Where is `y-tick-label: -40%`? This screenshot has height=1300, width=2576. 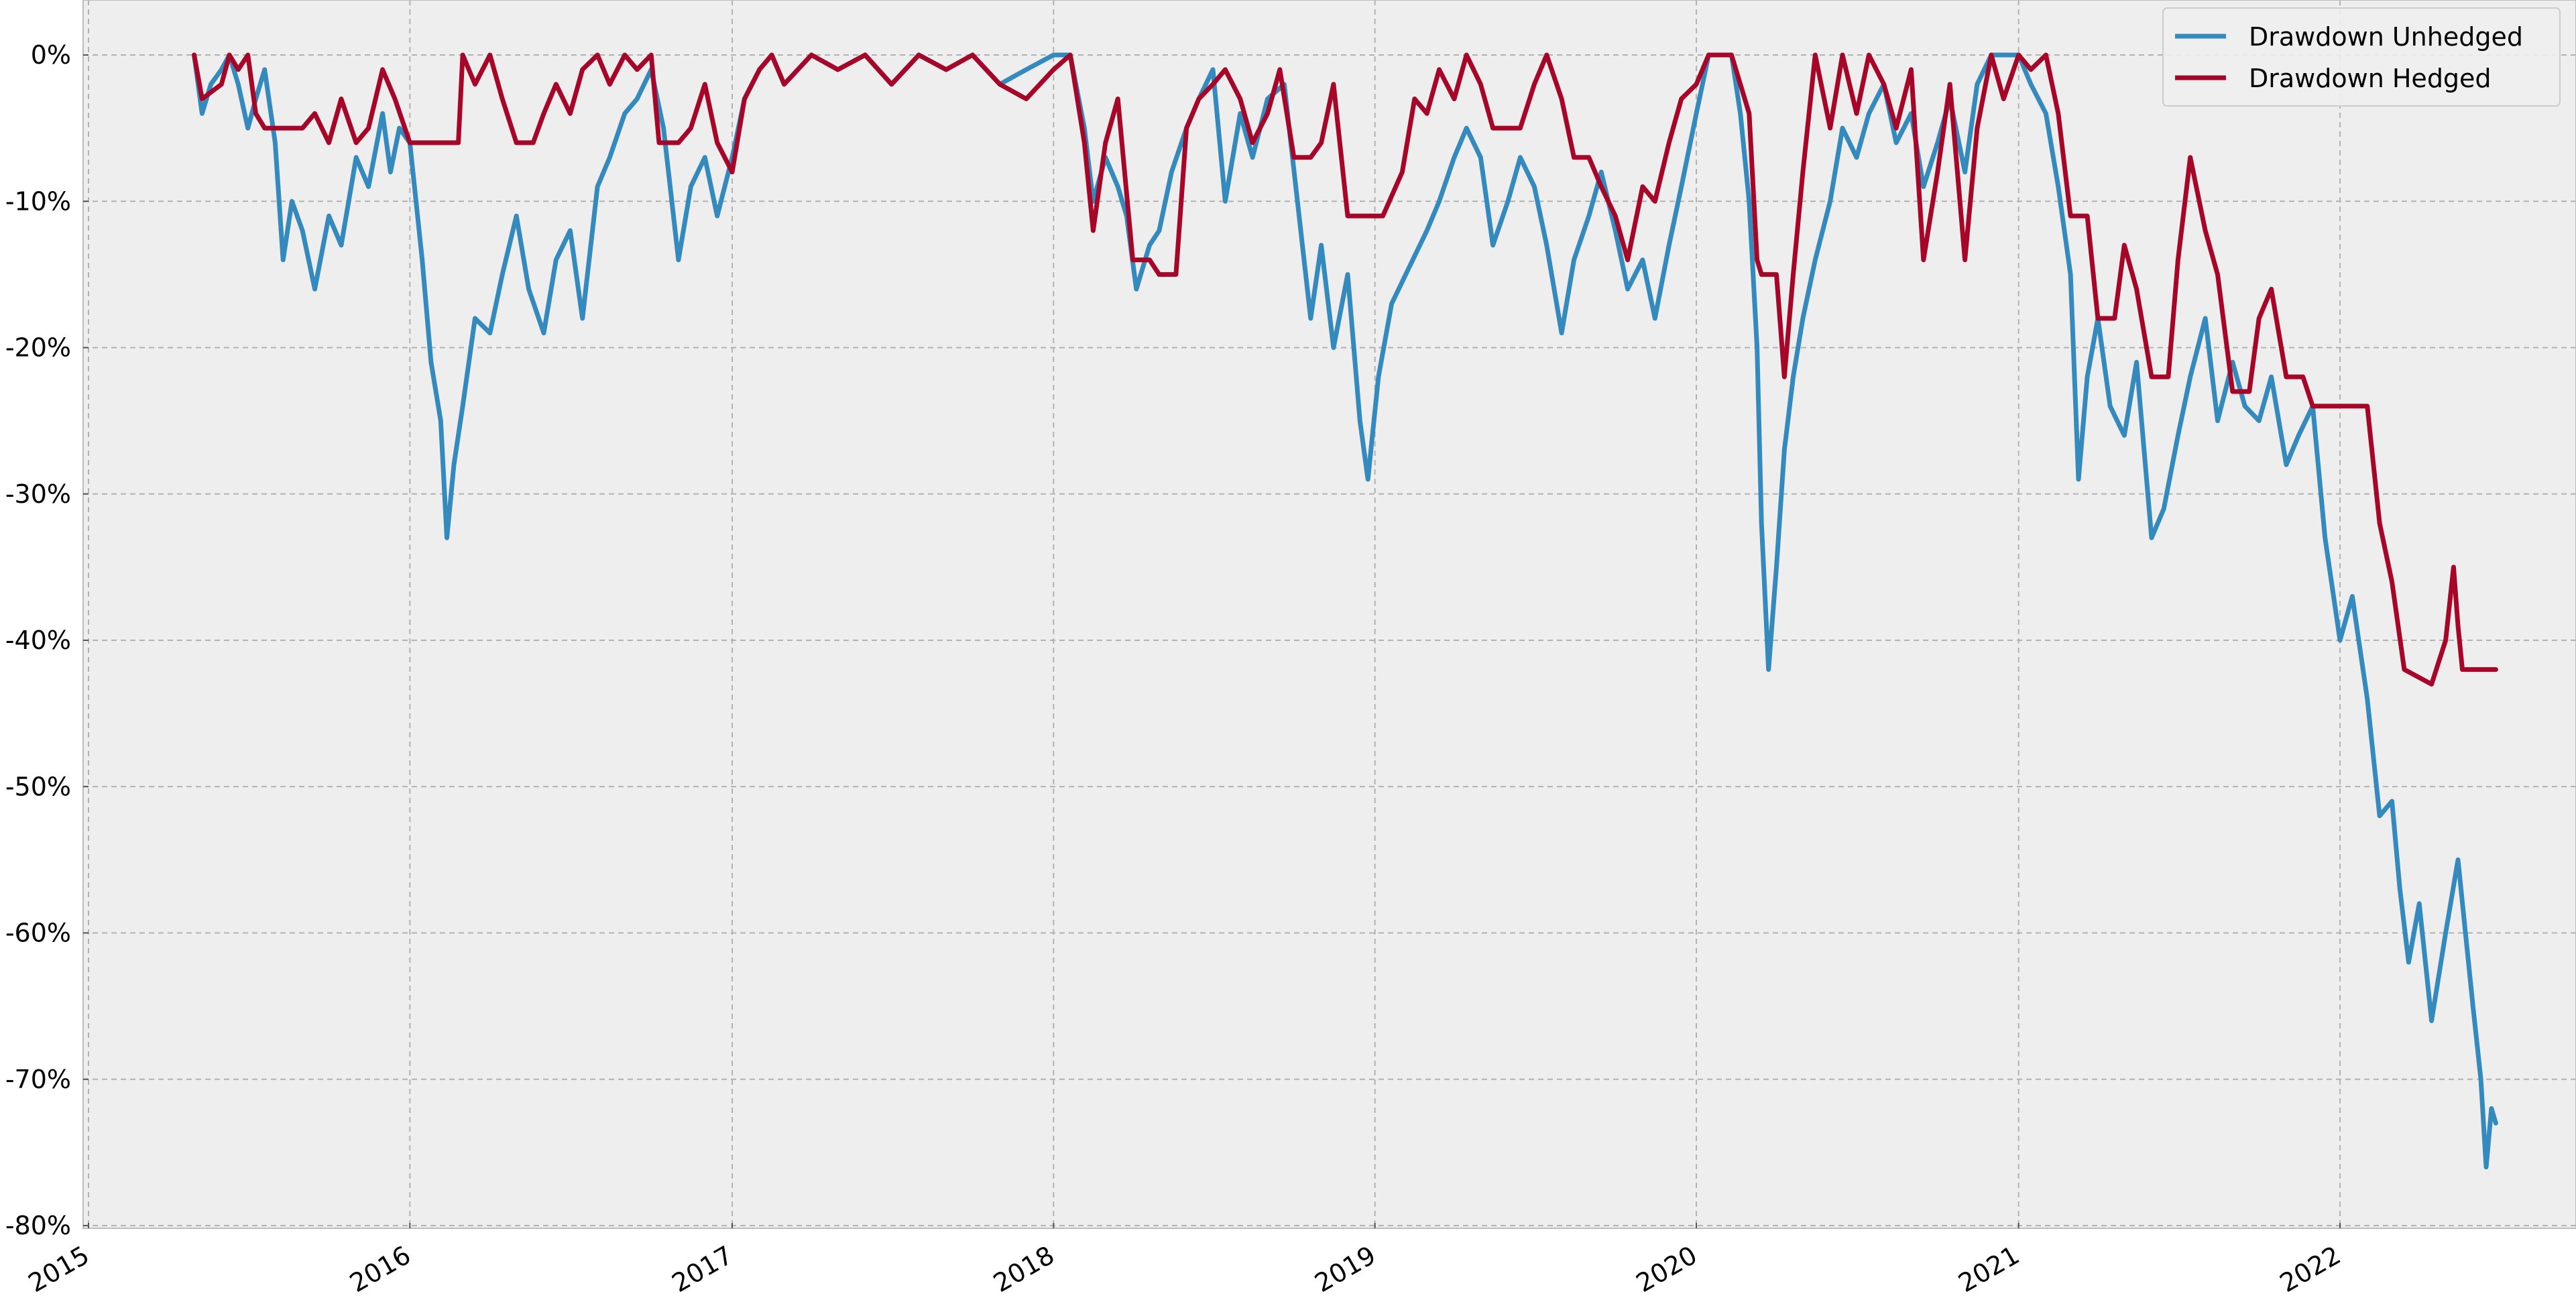
y-tick-label: -40% is located at coordinates (38, 640).